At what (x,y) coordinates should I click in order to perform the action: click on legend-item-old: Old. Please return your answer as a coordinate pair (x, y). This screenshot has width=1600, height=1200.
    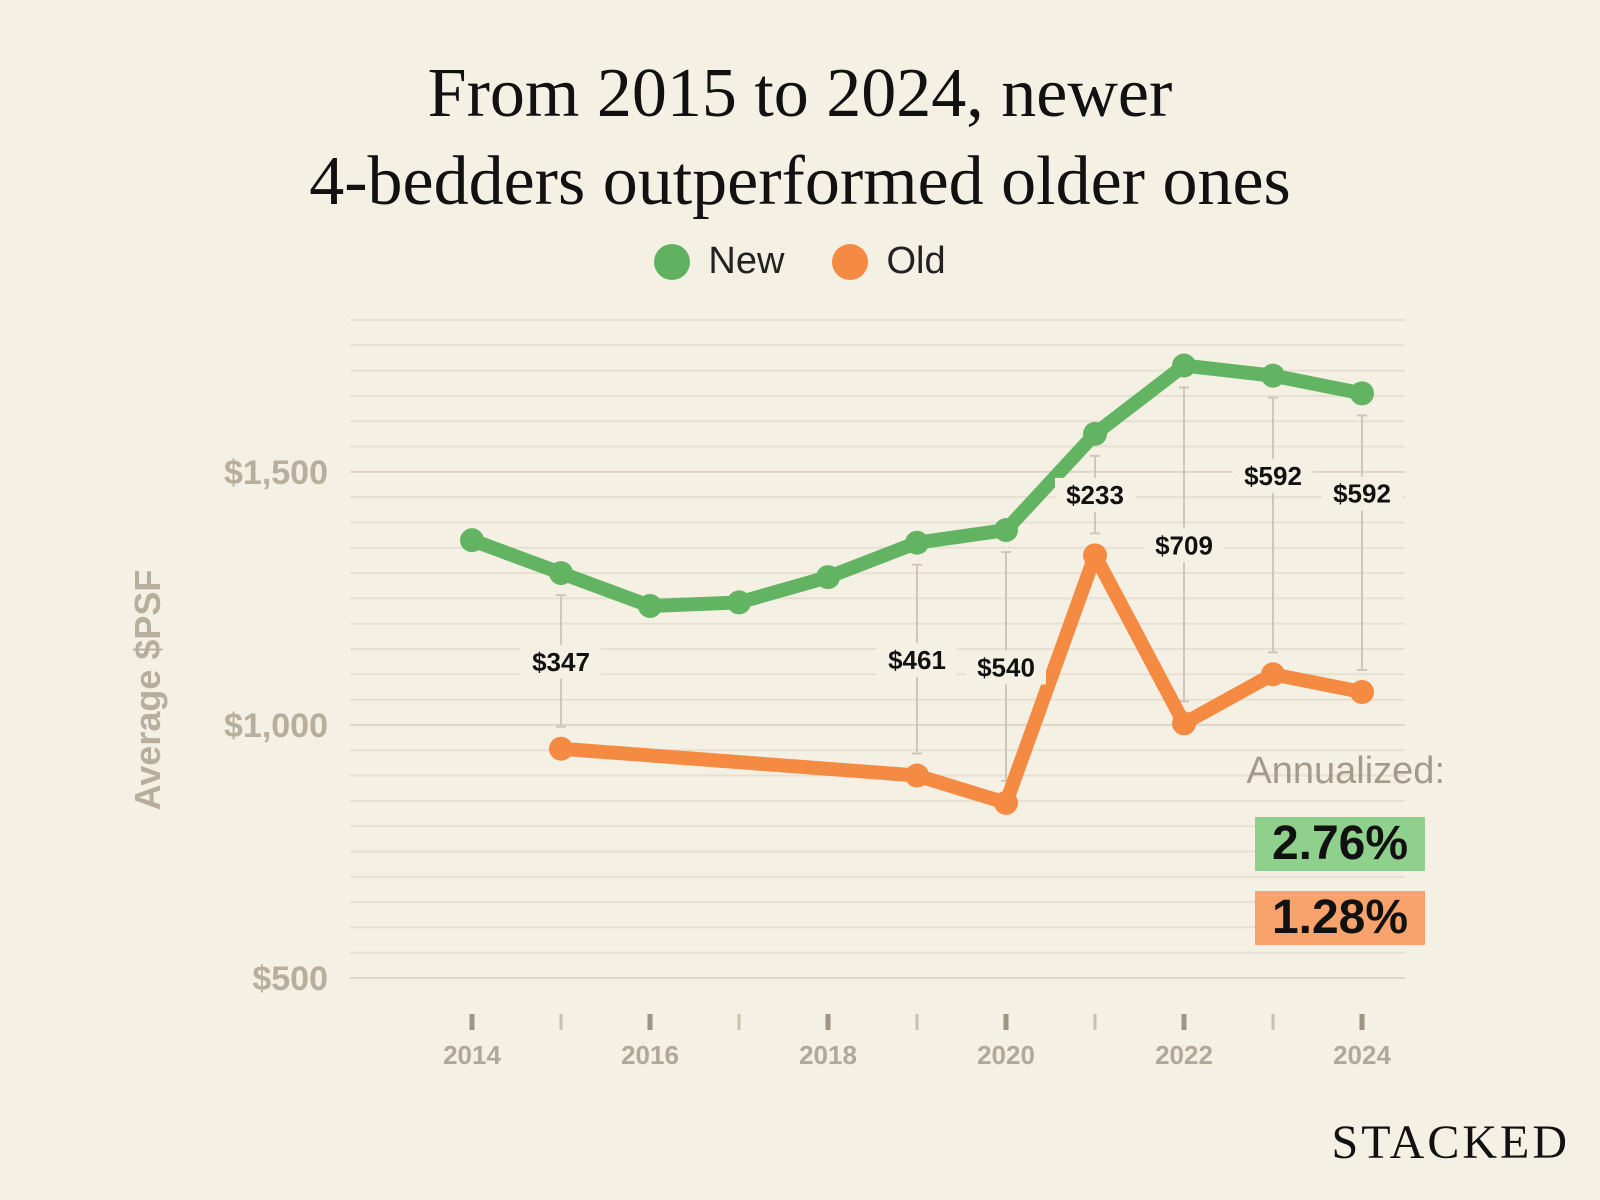
    Looking at the image, I should click on (889, 261).